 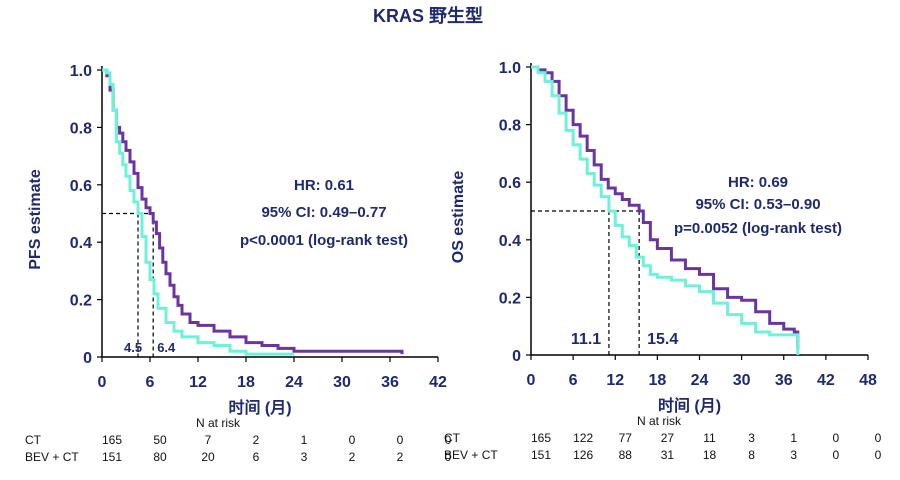 I want to click on y-axis-label: PFS estimate, so click(x=35, y=219).